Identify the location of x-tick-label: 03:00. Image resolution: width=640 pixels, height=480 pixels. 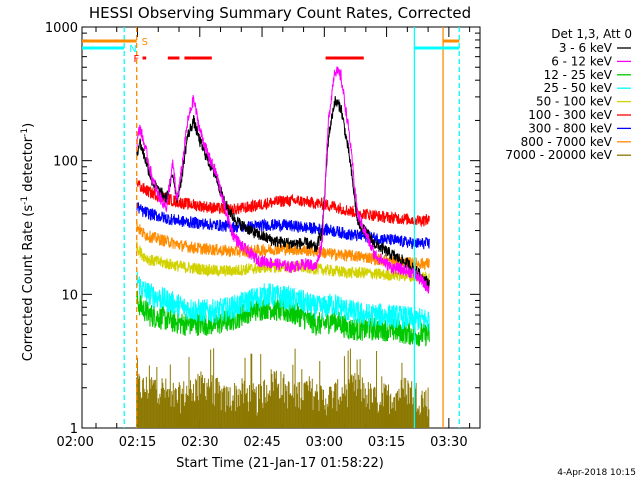
(324, 442).